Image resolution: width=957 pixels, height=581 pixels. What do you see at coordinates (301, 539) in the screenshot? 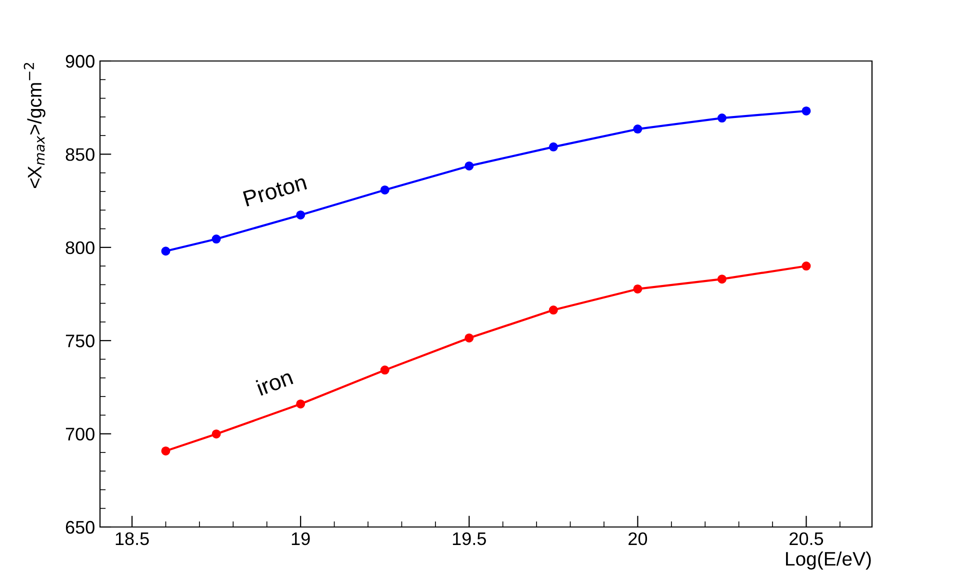
I see `x-tick-label: 19` at bounding box center [301, 539].